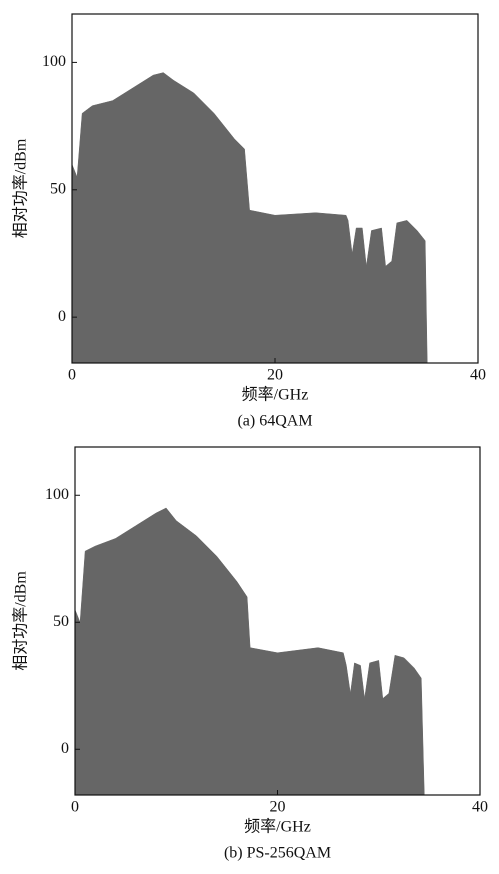  What do you see at coordinates (274, 421) in the screenshot?
I see `caption: (a) 64QAM` at bounding box center [274, 421].